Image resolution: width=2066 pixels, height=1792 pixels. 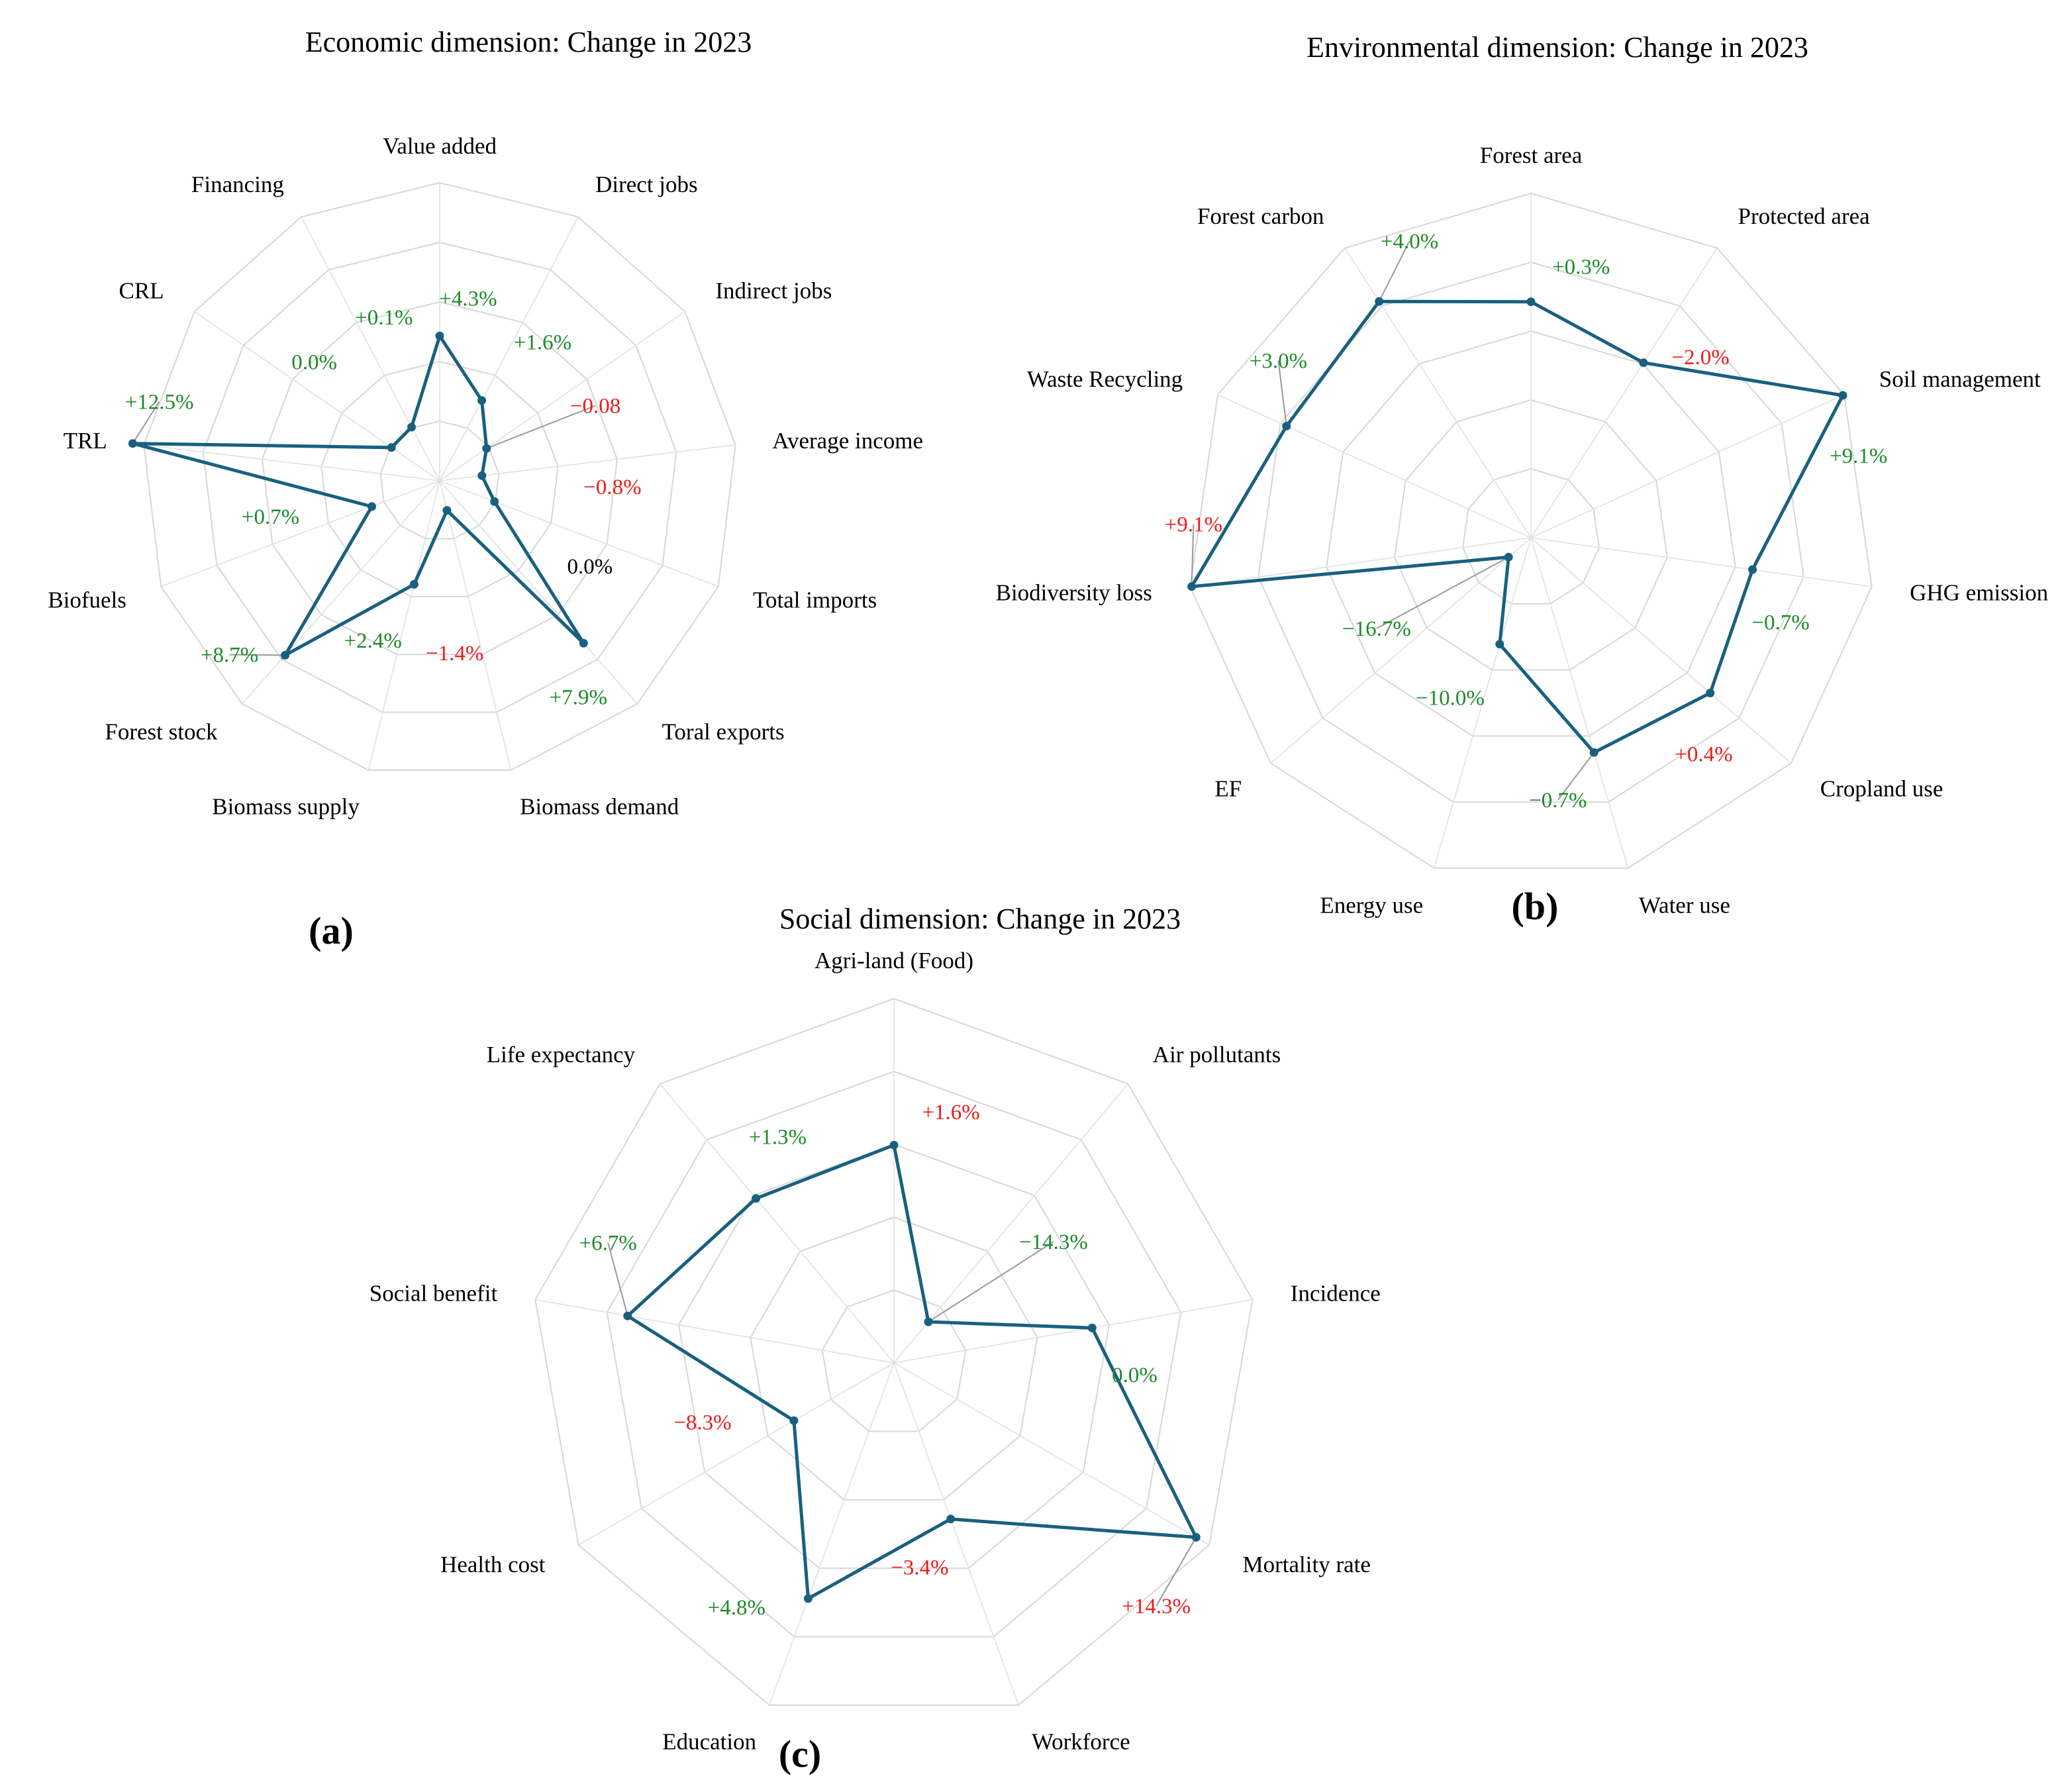 I want to click on economic-point-direct-jobs, so click(x=482, y=400).